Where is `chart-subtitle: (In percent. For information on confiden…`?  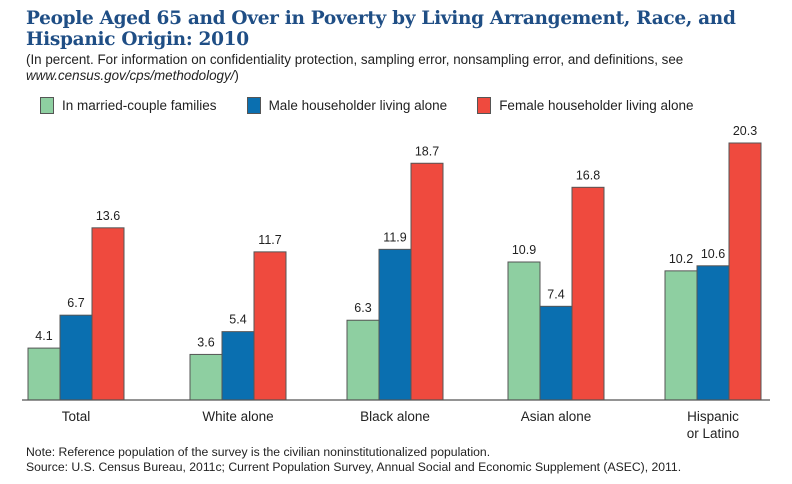
chart-subtitle: (In percent. For information on confiden… is located at coordinates (355, 67).